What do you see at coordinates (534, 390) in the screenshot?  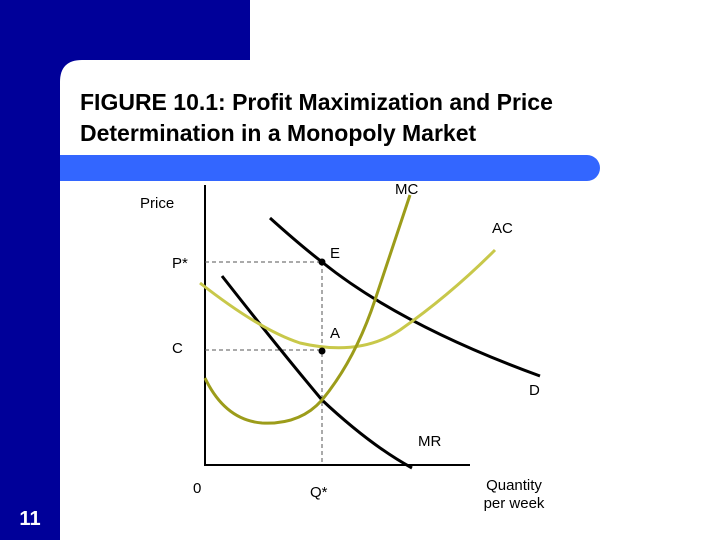 I see `curve-label: D` at bounding box center [534, 390].